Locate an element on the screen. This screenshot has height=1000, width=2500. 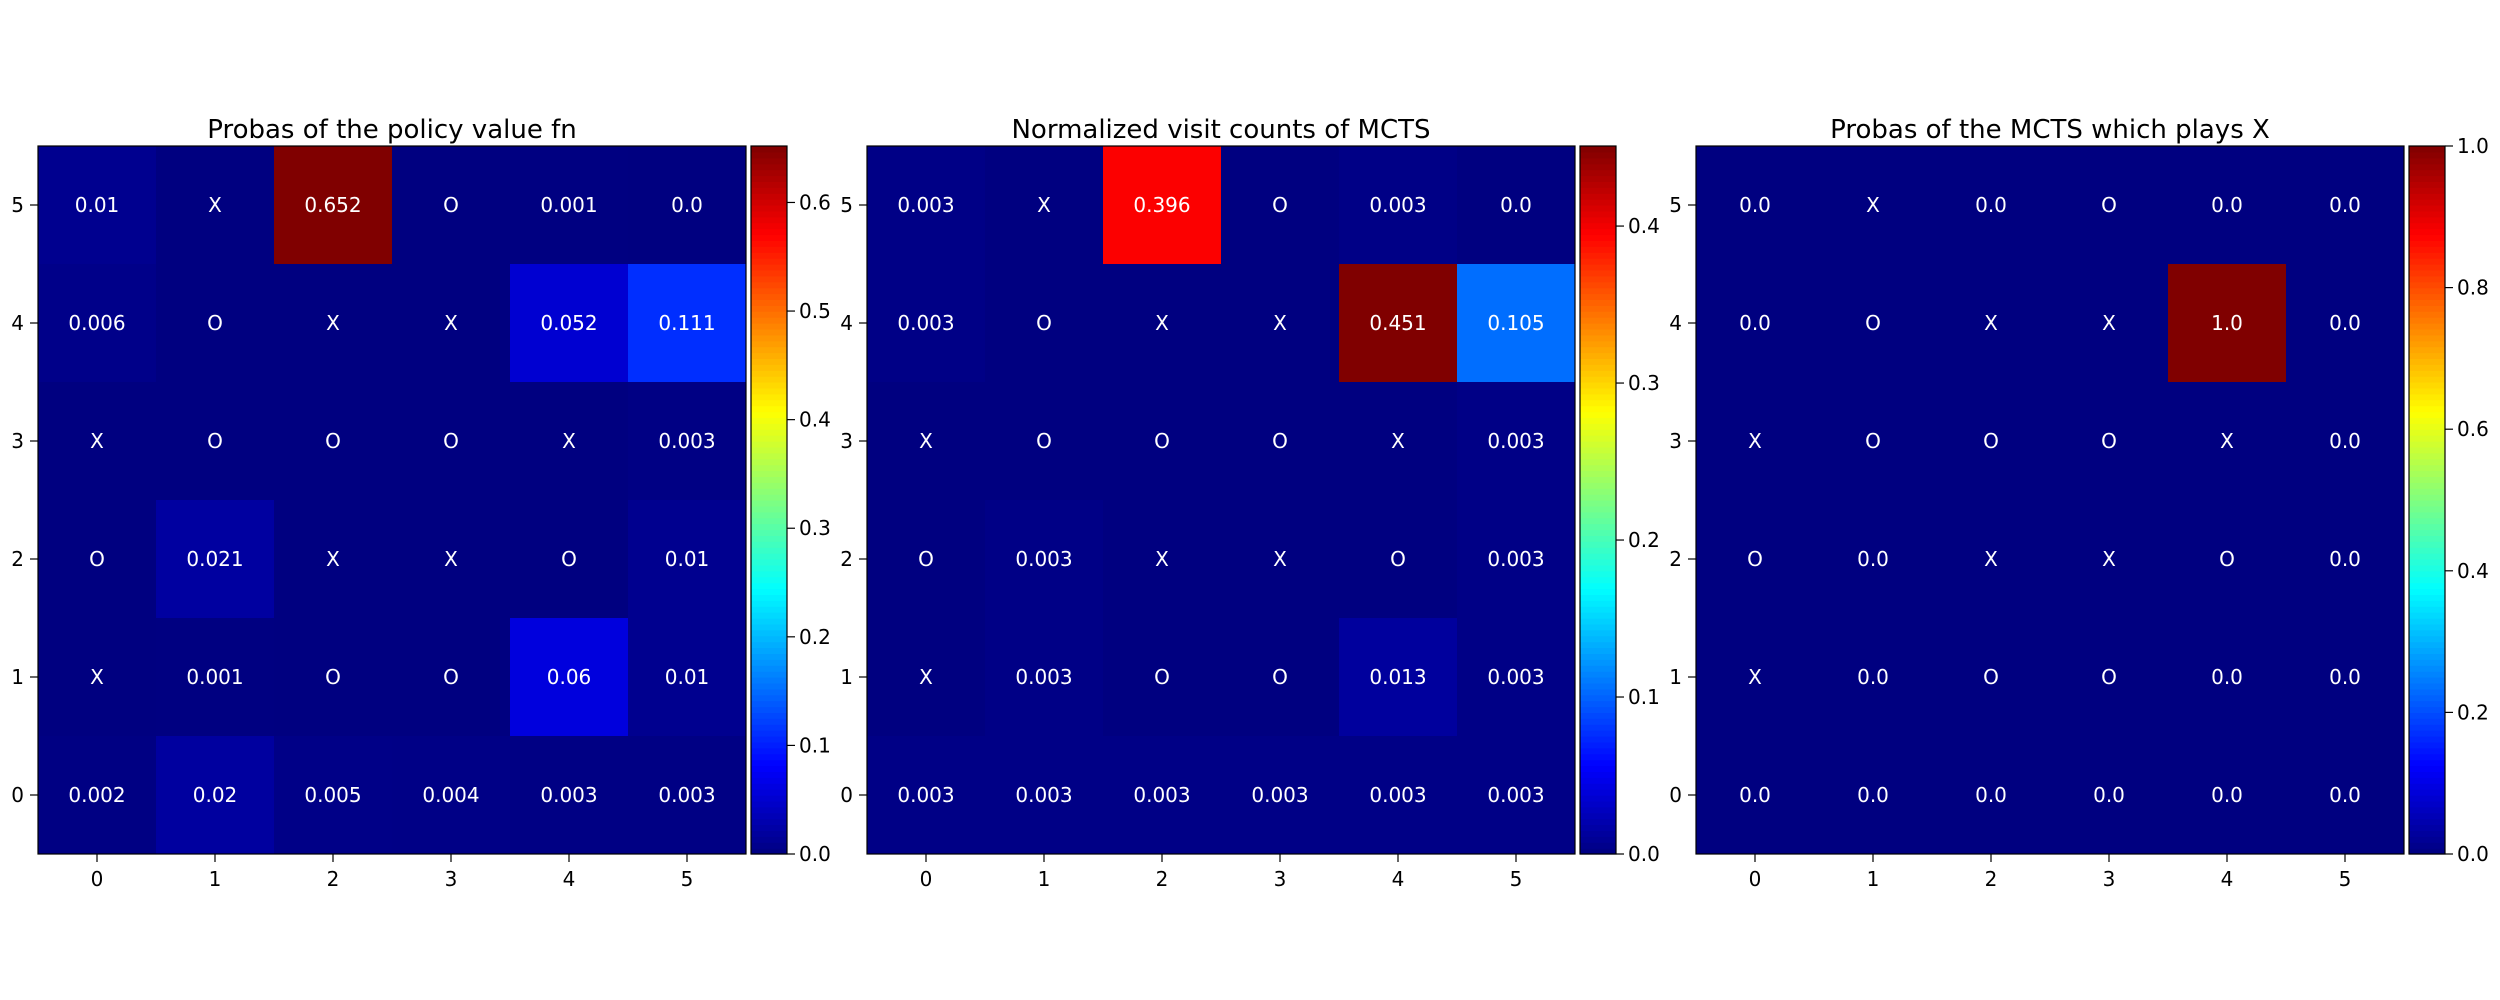
cell-label: 0.396 is located at coordinates (1161, 205).